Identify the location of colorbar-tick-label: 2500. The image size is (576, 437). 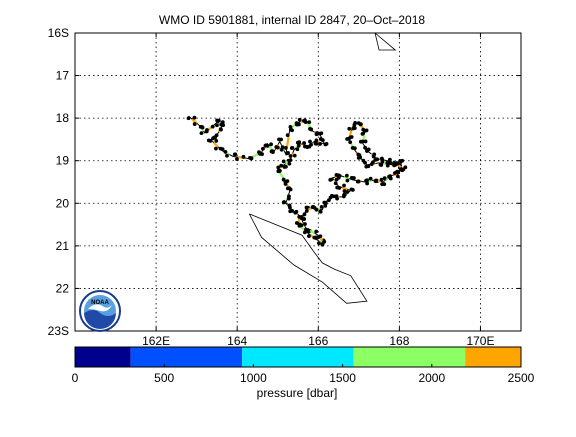
(521, 378).